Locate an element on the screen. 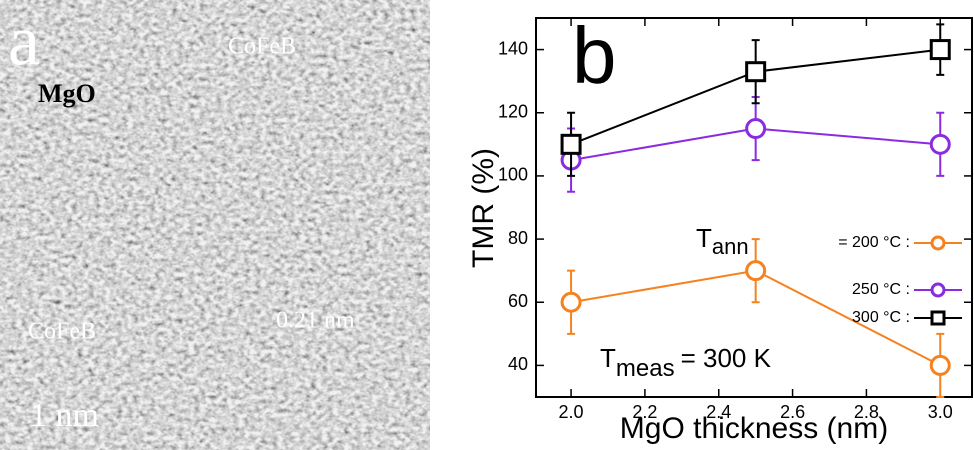  annotation-rest: = 300 K is located at coordinates (726, 358).